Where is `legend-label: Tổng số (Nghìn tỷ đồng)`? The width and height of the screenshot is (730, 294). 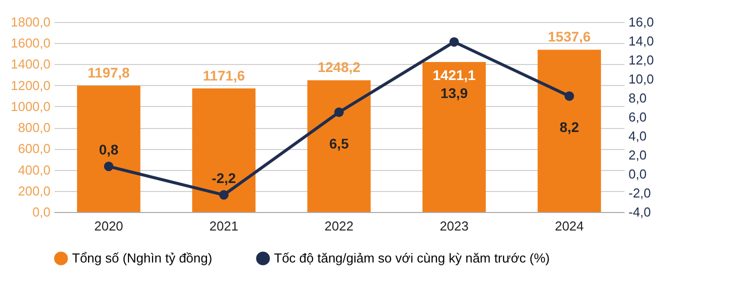 legend-label: Tổng số (Nghìn tỷ đồng) is located at coordinates (142, 258).